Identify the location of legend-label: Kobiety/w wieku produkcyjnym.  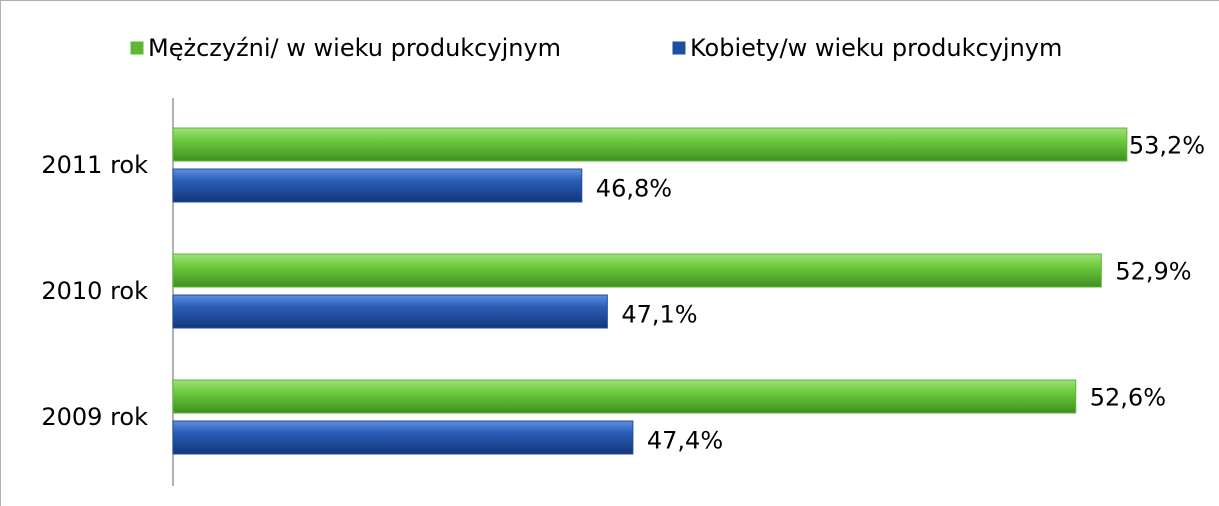
(876, 48).